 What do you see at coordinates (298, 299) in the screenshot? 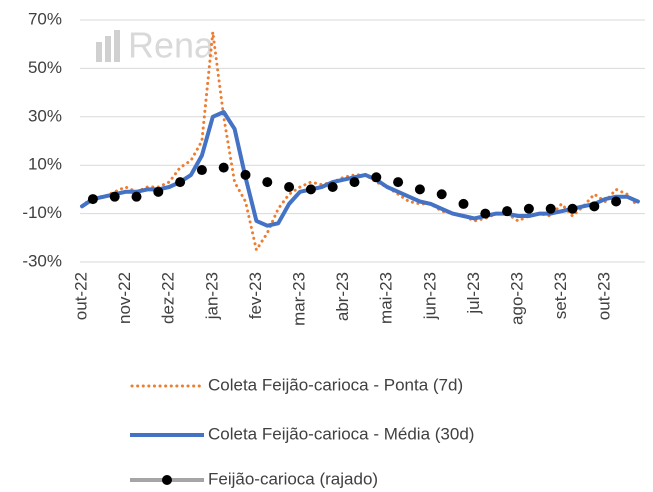
I see `x-tick-label: mar-23` at bounding box center [298, 299].